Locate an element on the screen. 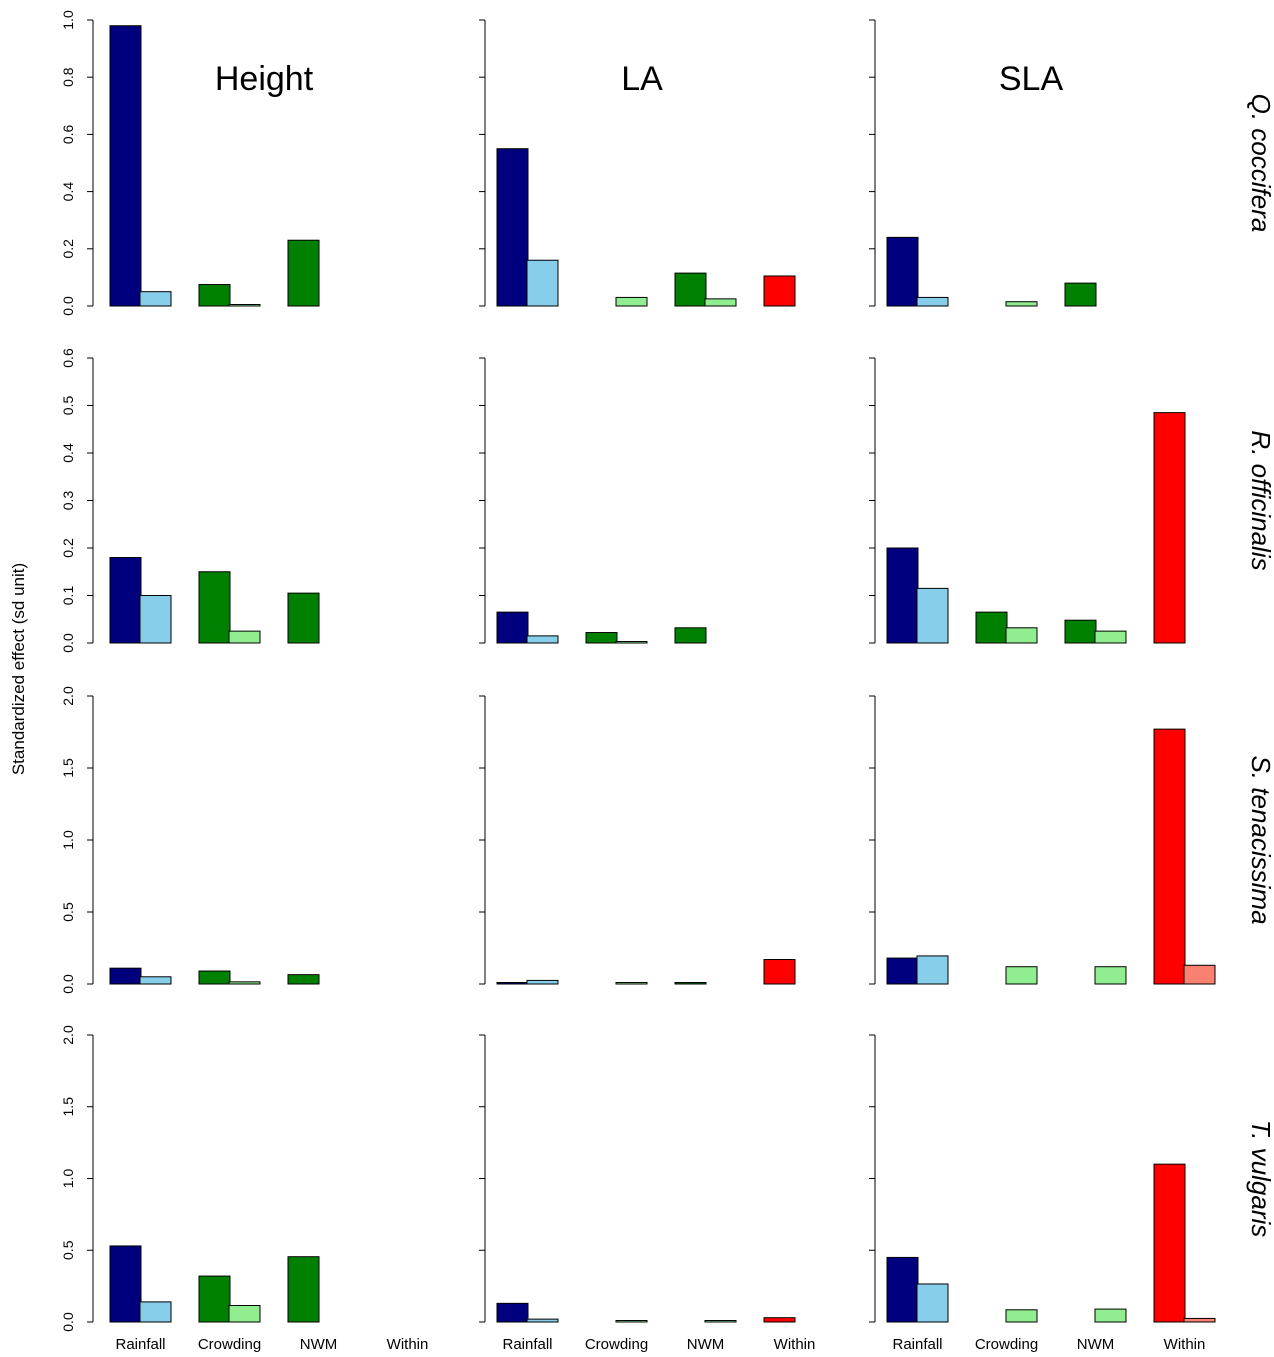 Image resolution: width=1274 pixels, height=1357 pixels. species-label-r-officinalis: R. officinalis is located at coordinates (1260, 500).